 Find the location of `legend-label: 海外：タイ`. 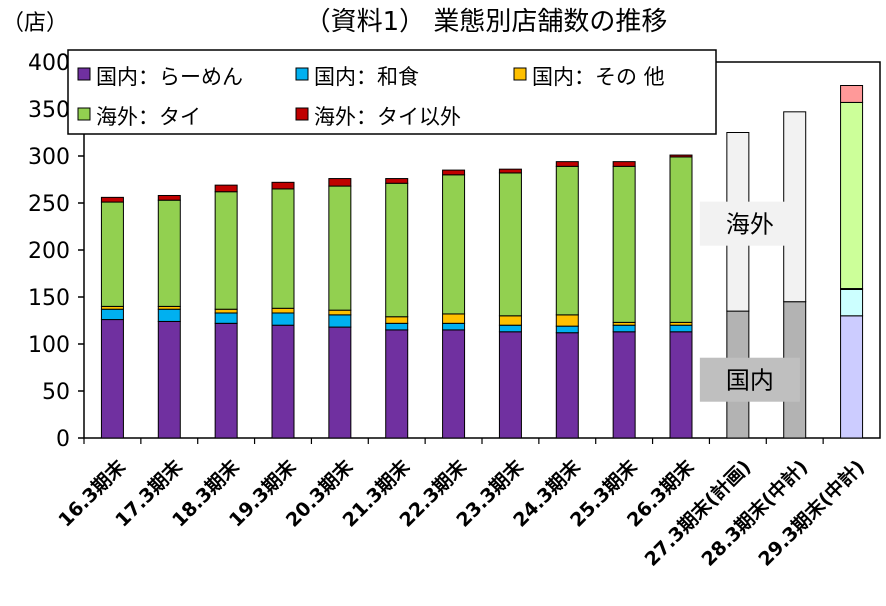

legend-label: 海外：タイ is located at coordinates (148, 117).